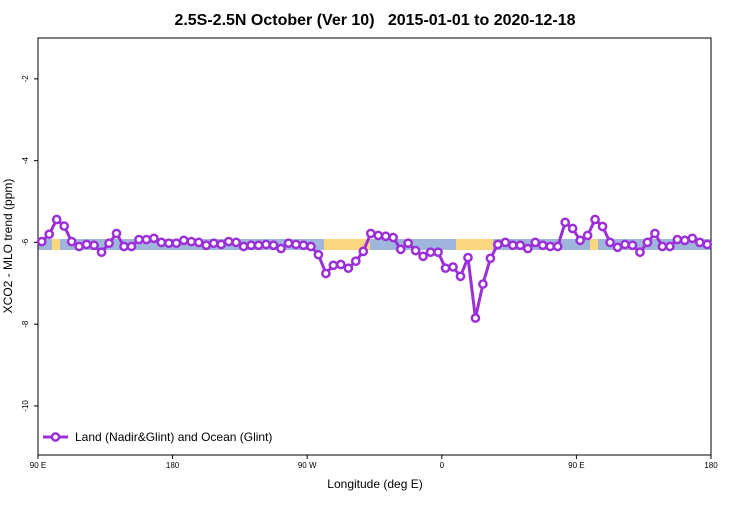 The width and height of the screenshot is (750, 505). I want to click on y-tick-label: -4, so click(25, 161).